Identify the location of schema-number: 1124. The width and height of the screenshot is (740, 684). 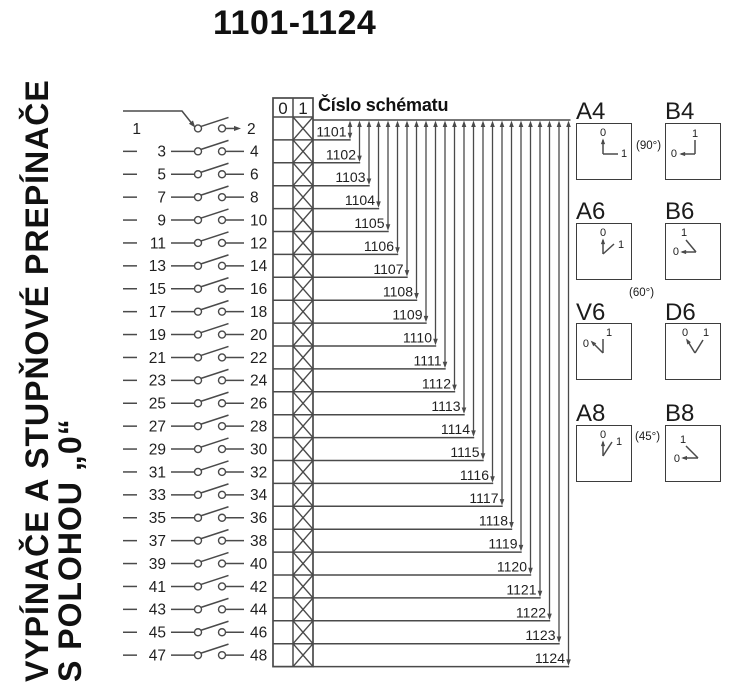
(550, 658).